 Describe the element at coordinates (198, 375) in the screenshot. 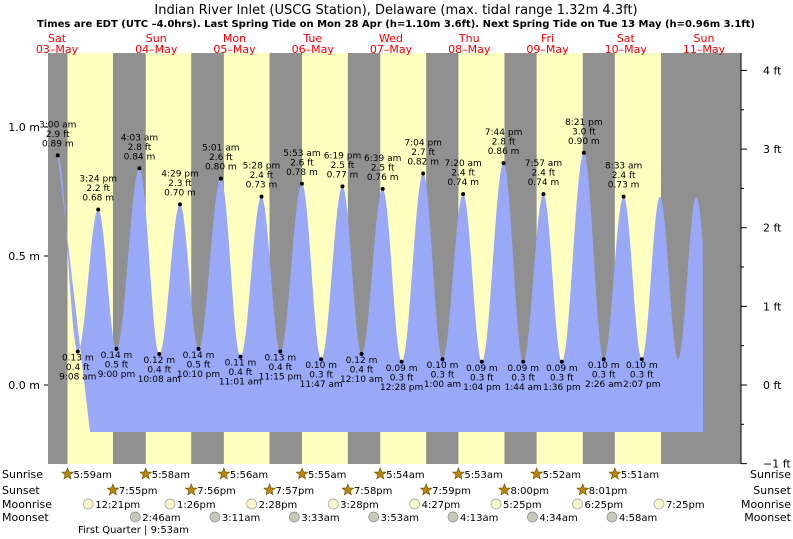

I see `tide-label: 10:10 pm` at that location.